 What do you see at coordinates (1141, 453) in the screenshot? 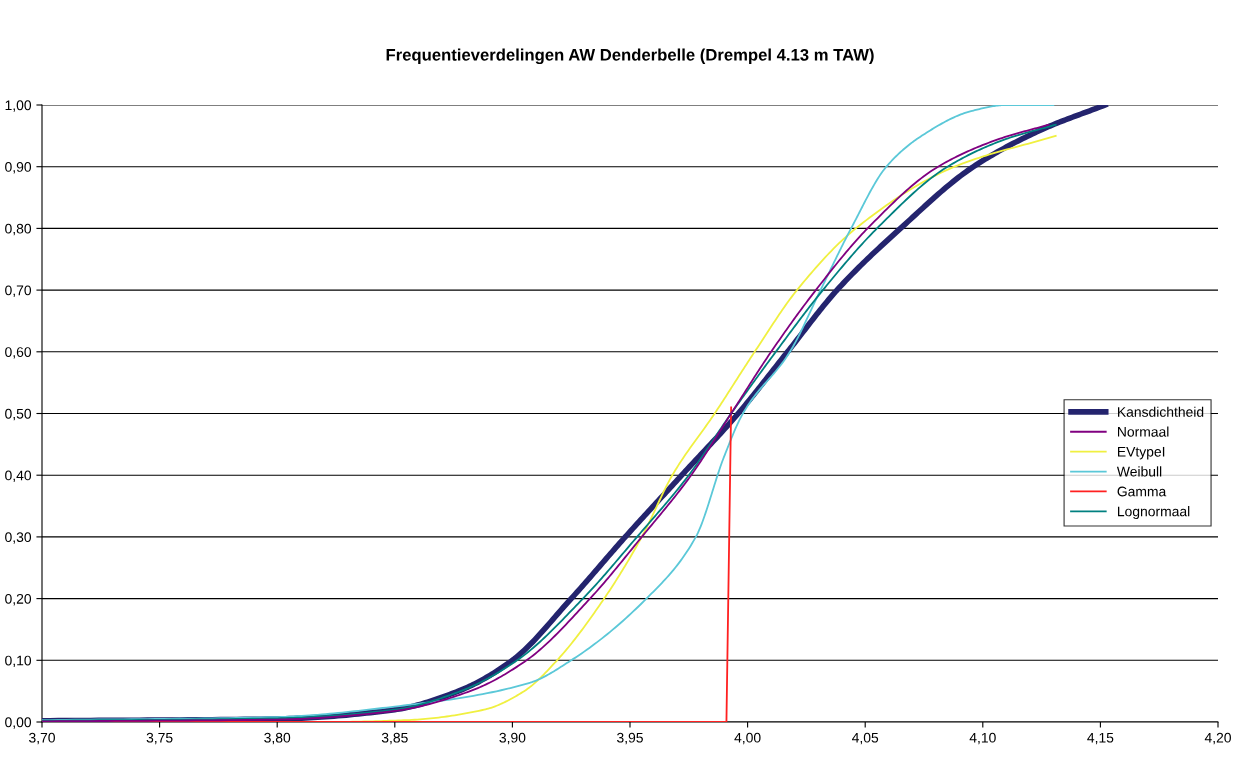
I see `legend-label: EVtypeI` at bounding box center [1141, 453].